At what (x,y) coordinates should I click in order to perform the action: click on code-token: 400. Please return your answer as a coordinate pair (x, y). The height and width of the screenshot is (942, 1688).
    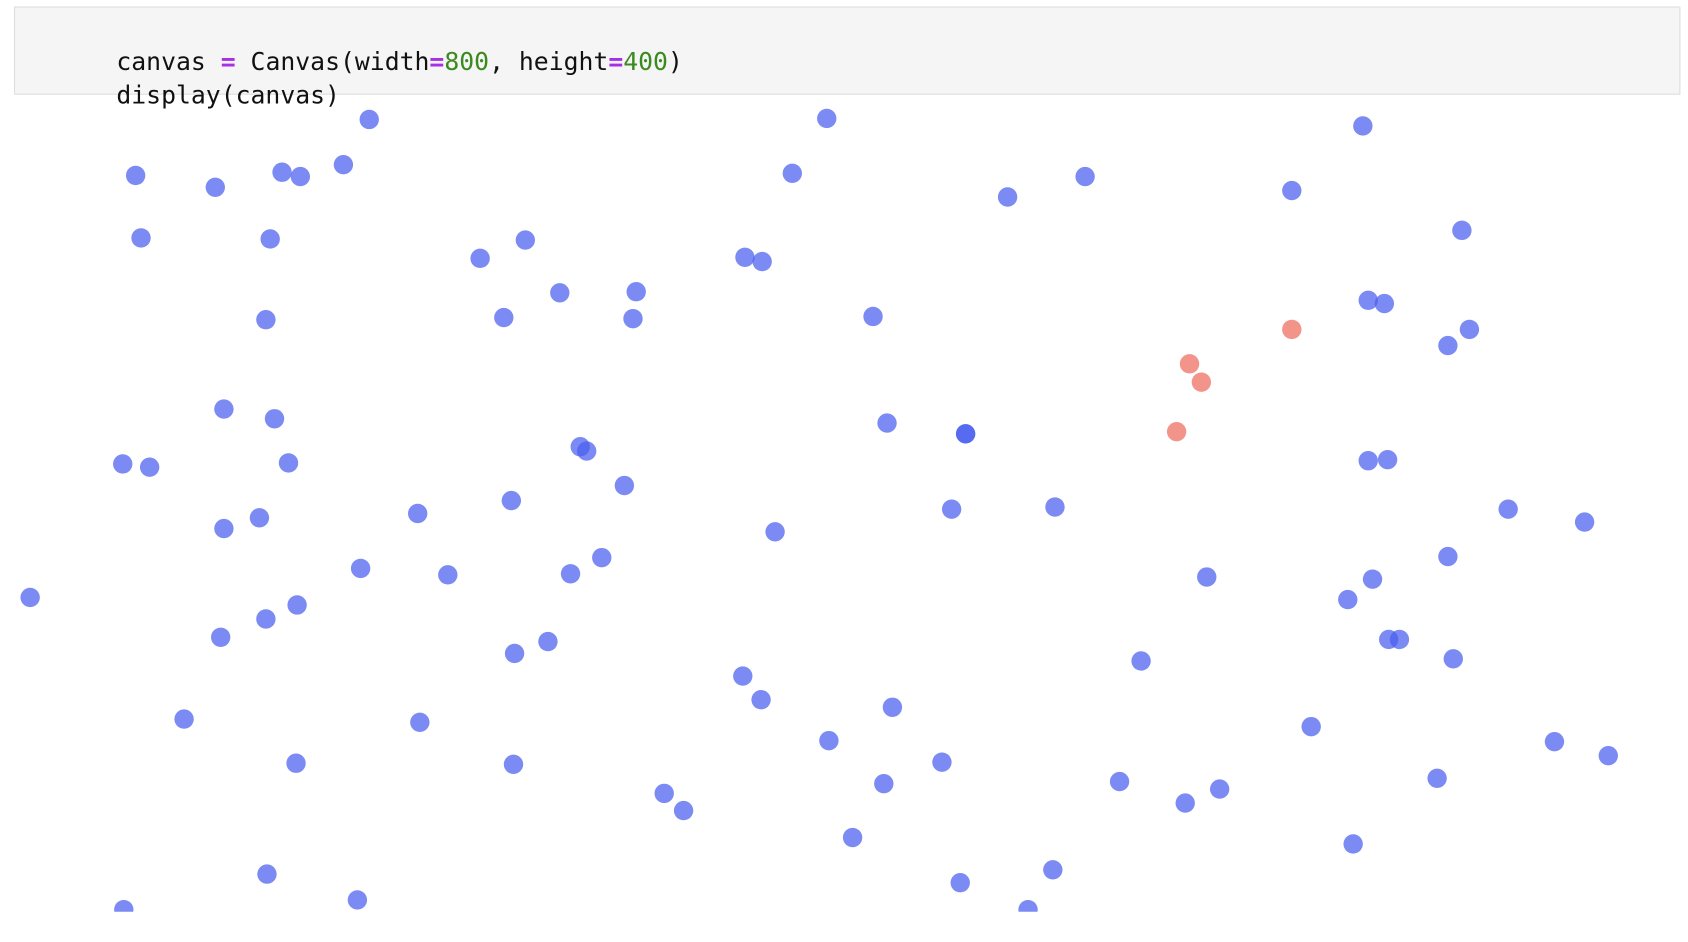
    Looking at the image, I should click on (645, 62).